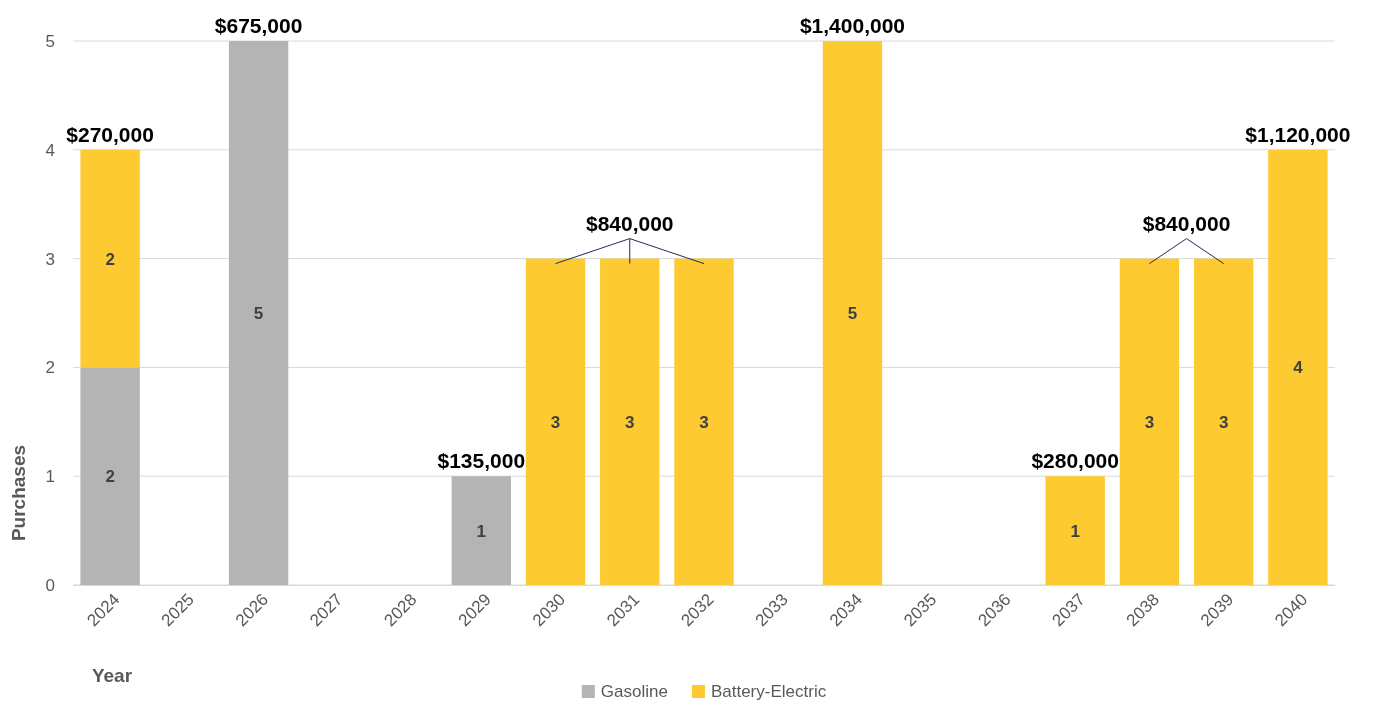 The height and width of the screenshot is (704, 1378). What do you see at coordinates (110, 134) in the screenshot?
I see `annotation: $270,000` at bounding box center [110, 134].